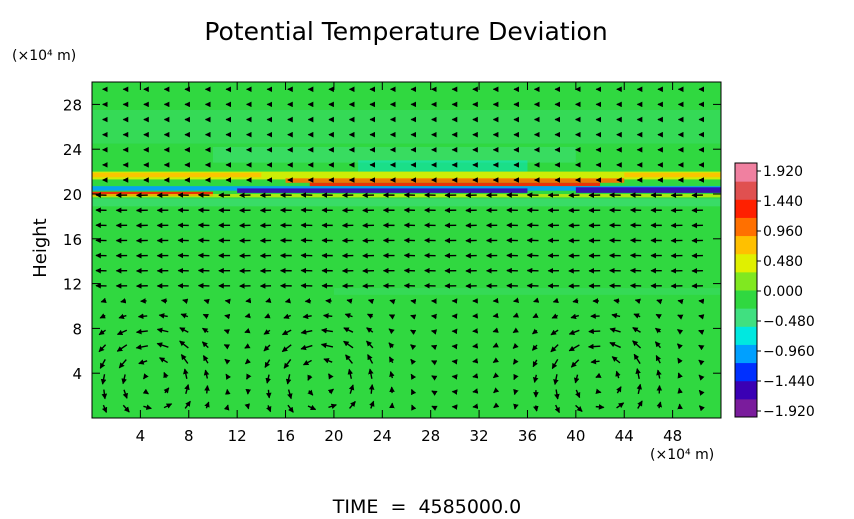 The width and height of the screenshot is (854, 519). Describe the element at coordinates (783, 172) in the screenshot. I see `colorbar-label: 1.920` at that location.